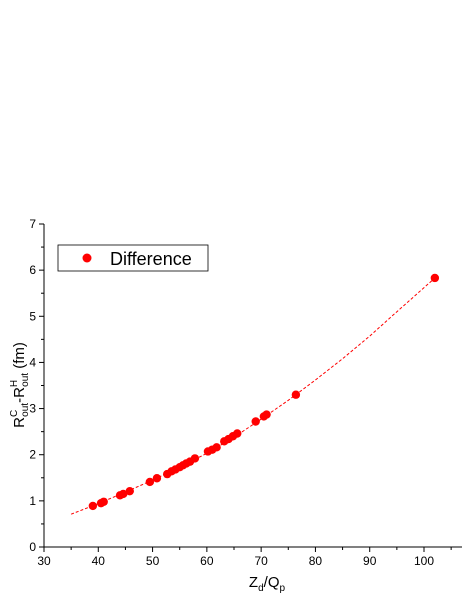  Describe the element at coordinates (87, 258) in the screenshot. I see `legend-marker` at that location.